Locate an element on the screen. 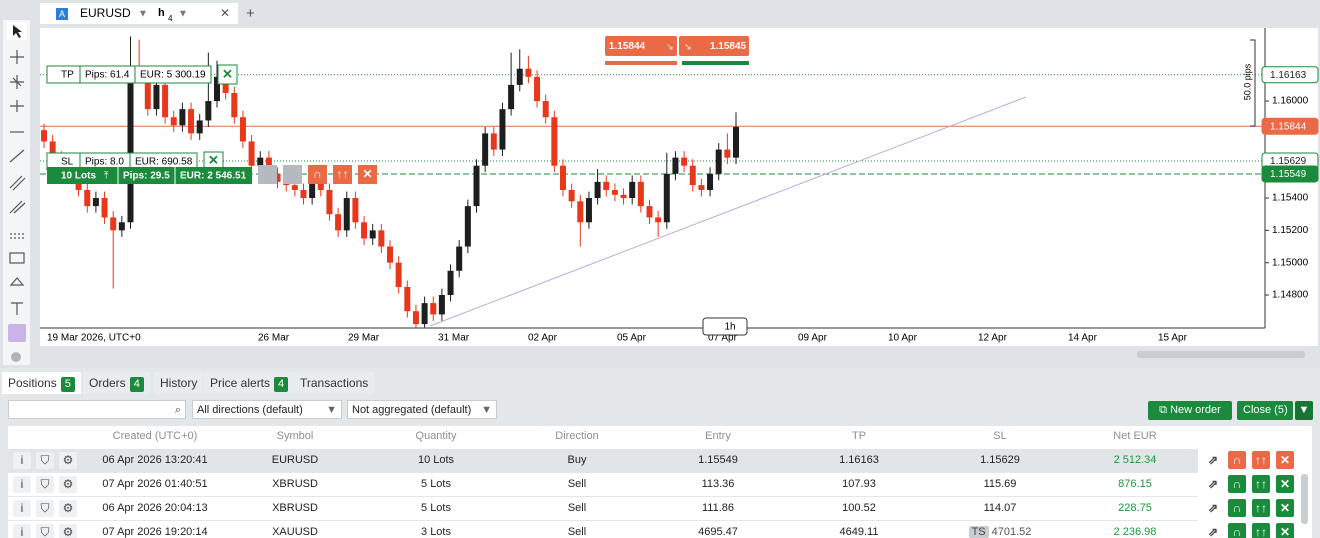  x-tick-label: 29 Mar is located at coordinates (364, 338).